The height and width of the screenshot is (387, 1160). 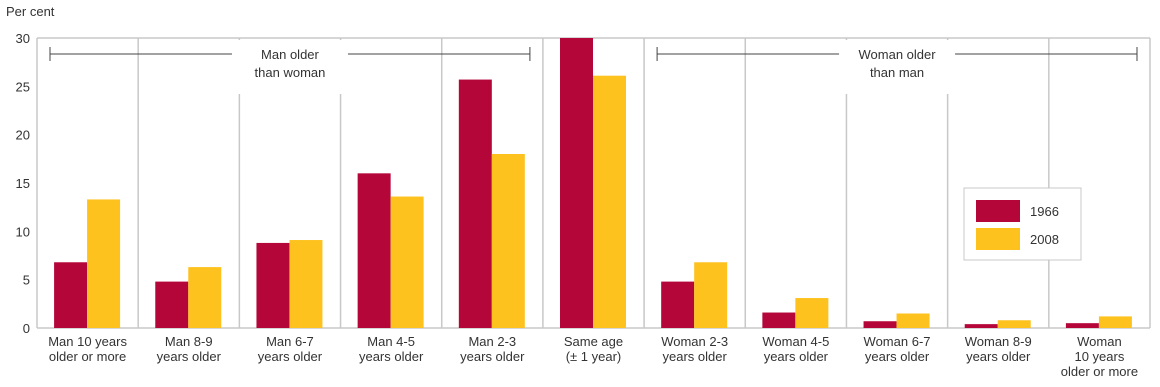 I want to click on x-tick-label: Man 10 years older or more, so click(x=87, y=349).